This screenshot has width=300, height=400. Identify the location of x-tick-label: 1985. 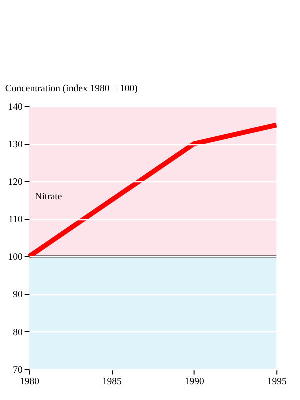
(112, 382).